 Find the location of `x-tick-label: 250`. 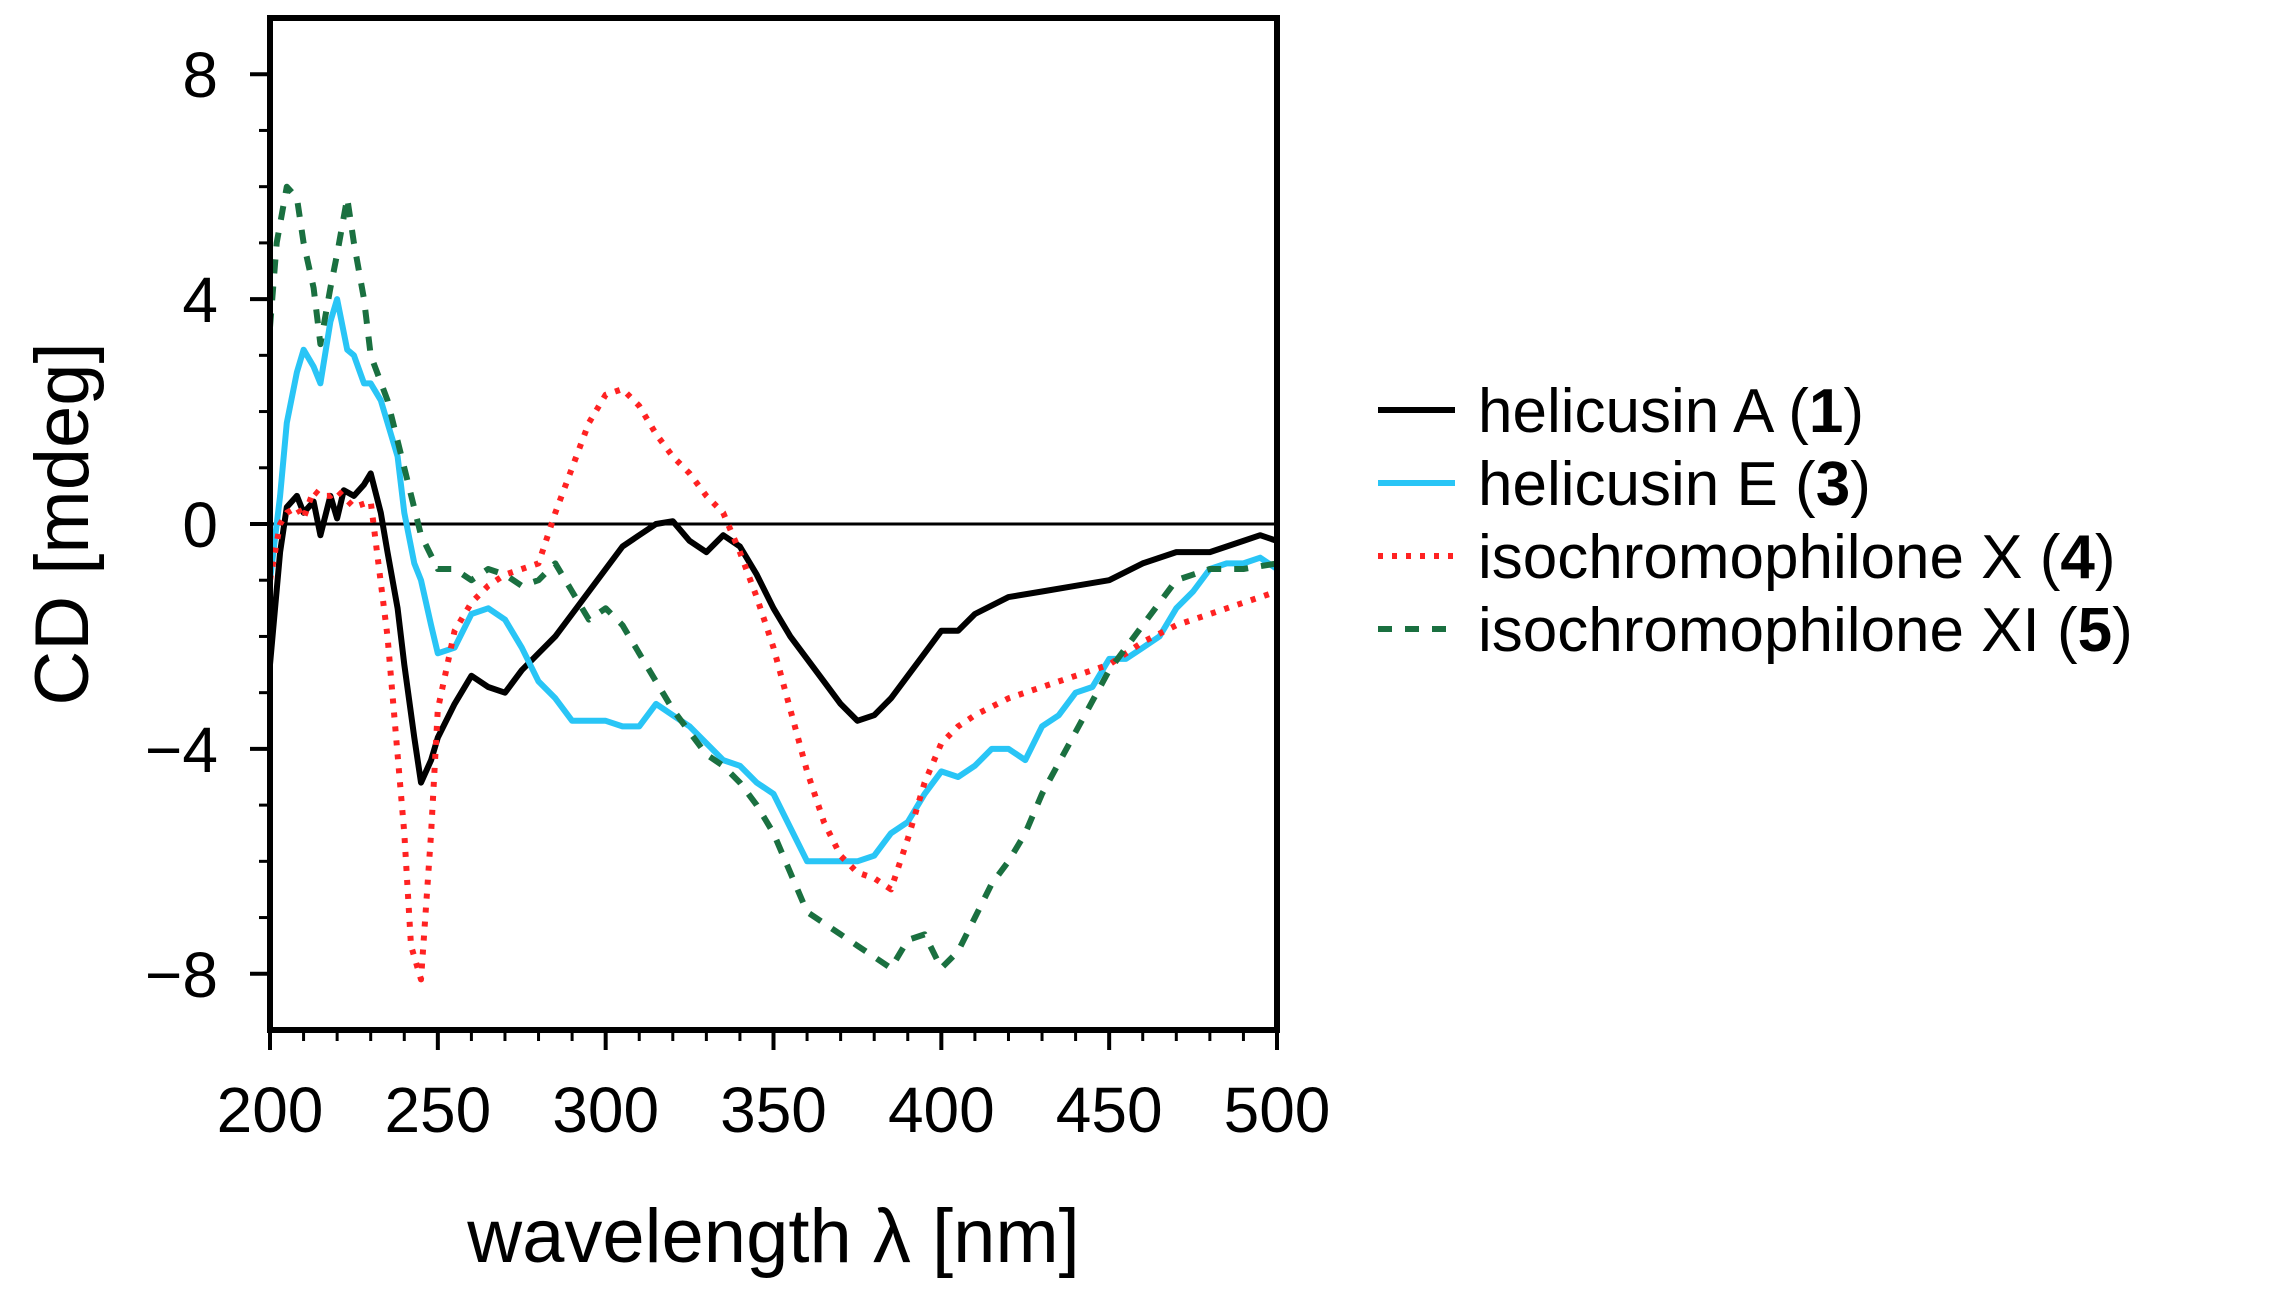

x-tick-label: 250 is located at coordinates (437, 1110).